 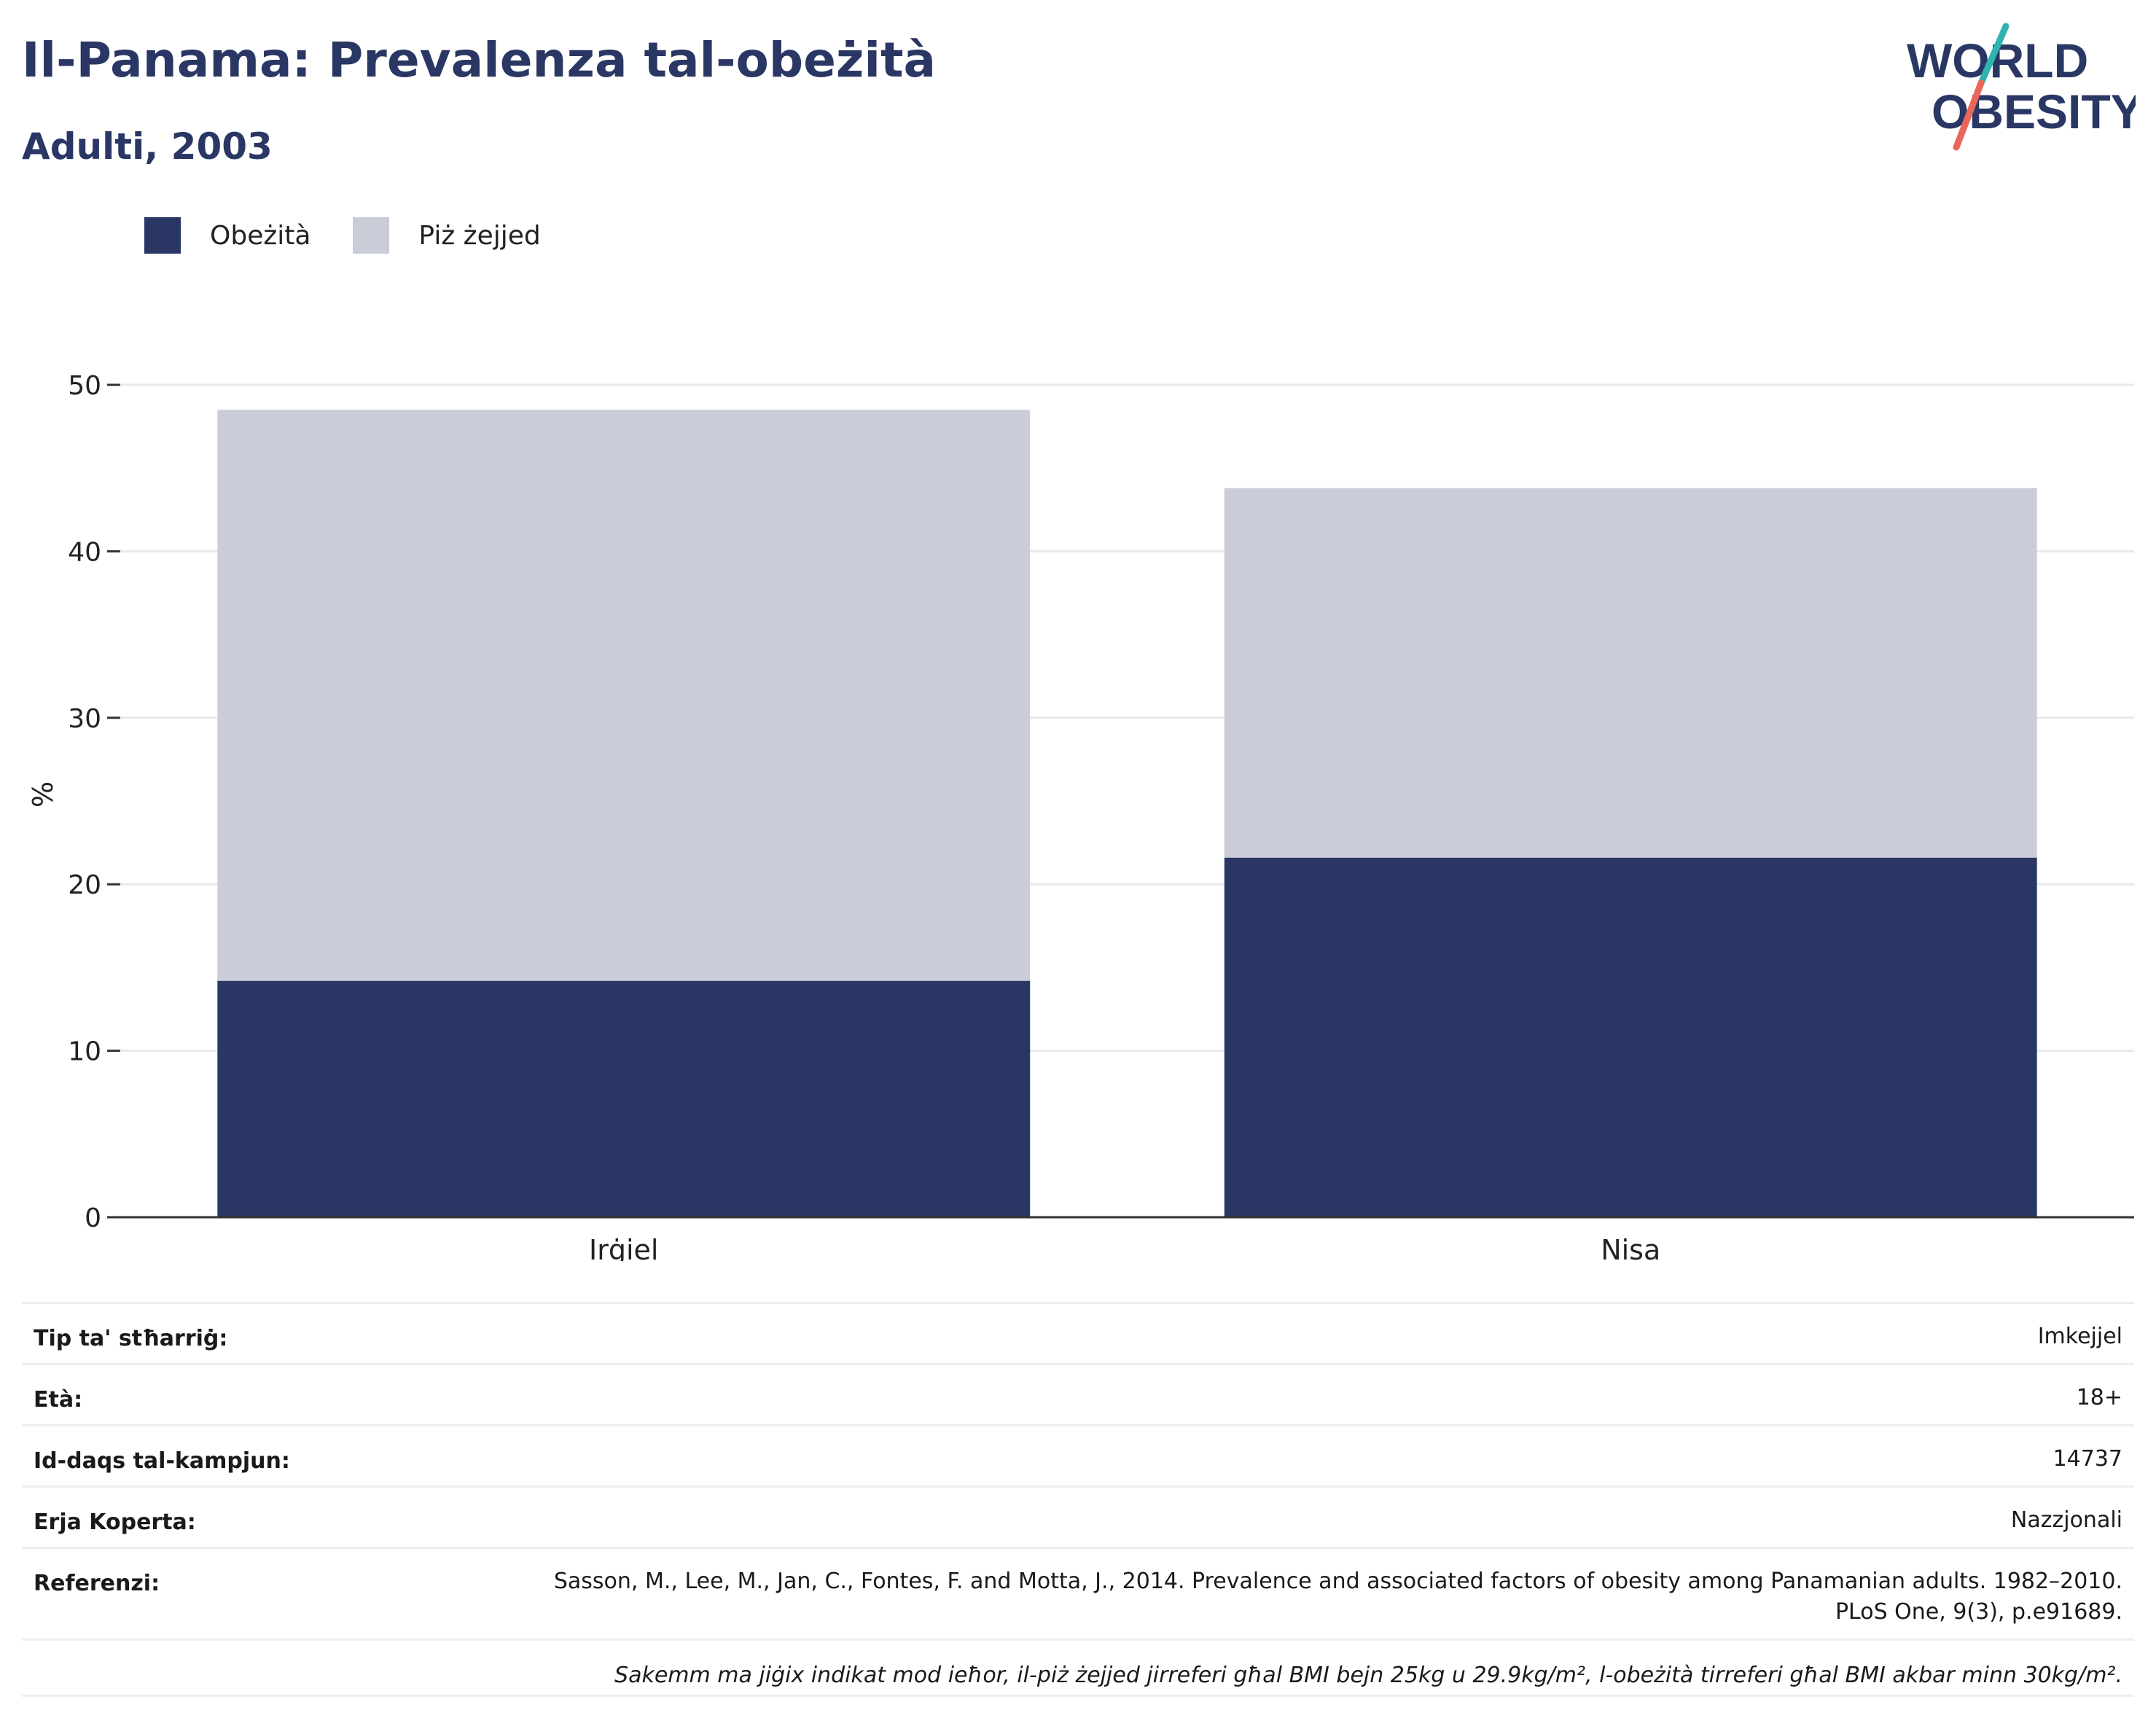 What do you see at coordinates (372, 235) in the screenshot?
I see `legend-swatch-overweight` at bounding box center [372, 235].